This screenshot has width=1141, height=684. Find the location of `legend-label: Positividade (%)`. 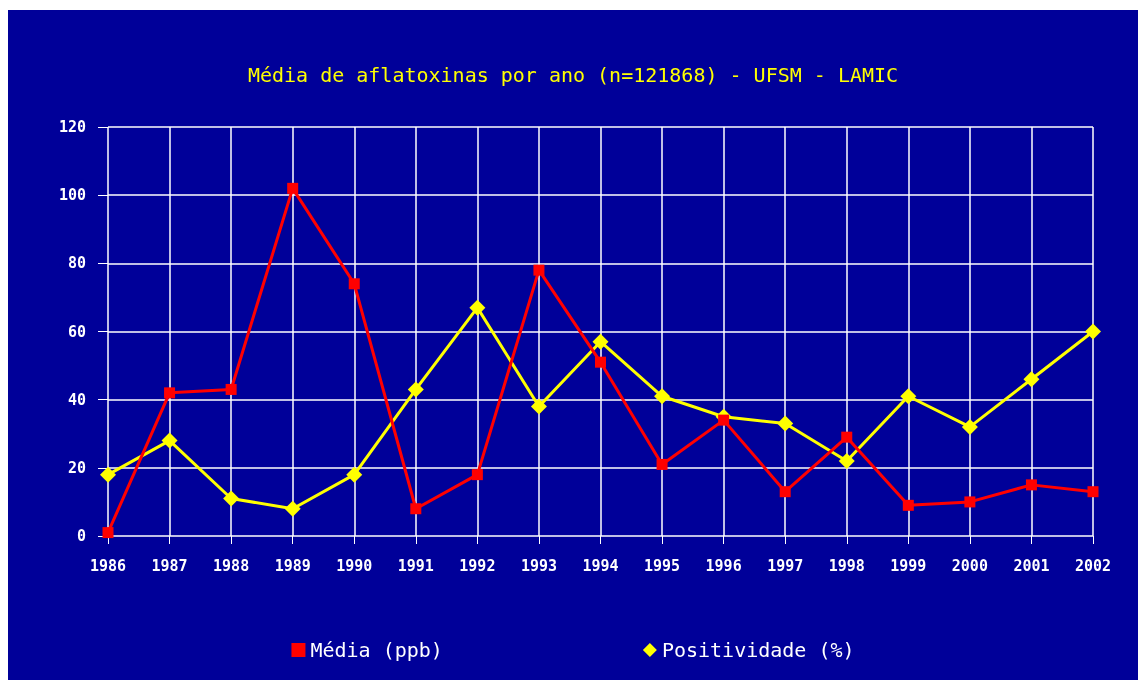

legend-label: Positividade (%) is located at coordinates (758, 650).